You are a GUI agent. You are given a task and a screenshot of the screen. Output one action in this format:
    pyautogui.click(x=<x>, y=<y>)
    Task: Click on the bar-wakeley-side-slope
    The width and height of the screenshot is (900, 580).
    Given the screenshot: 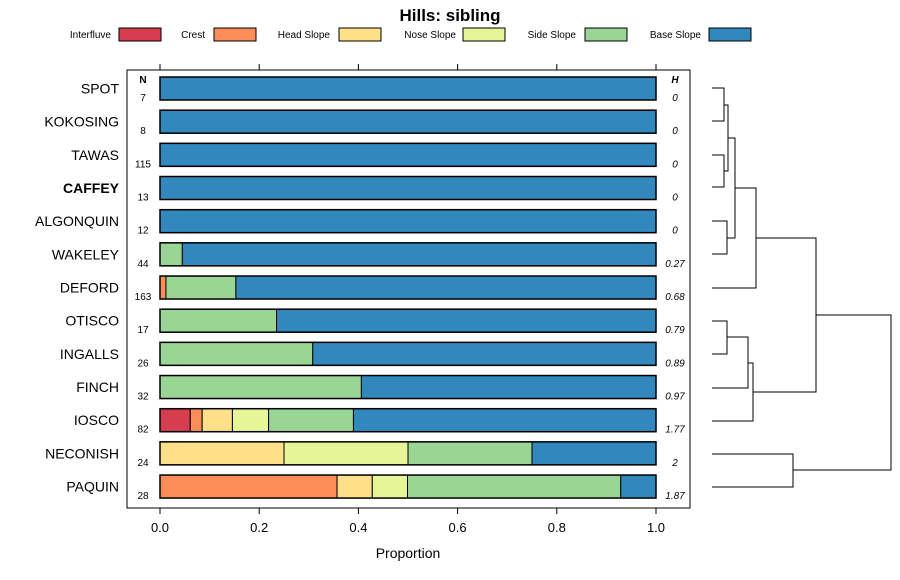 What is the action you would take?
    pyautogui.click(x=171, y=254)
    